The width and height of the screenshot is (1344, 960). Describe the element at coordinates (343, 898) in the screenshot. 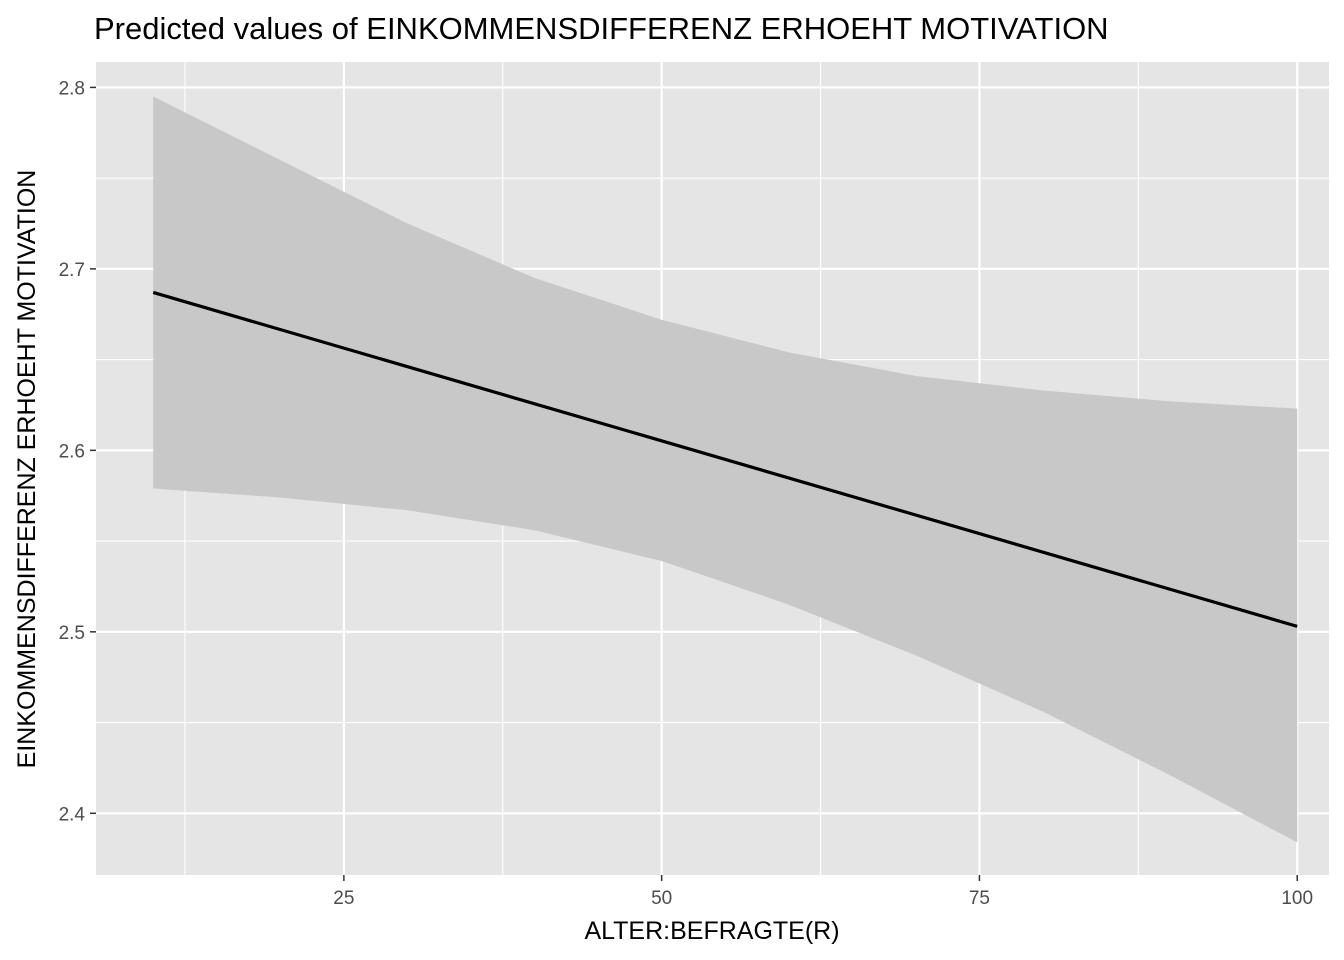

I see `x-tick-label: 25` at that location.